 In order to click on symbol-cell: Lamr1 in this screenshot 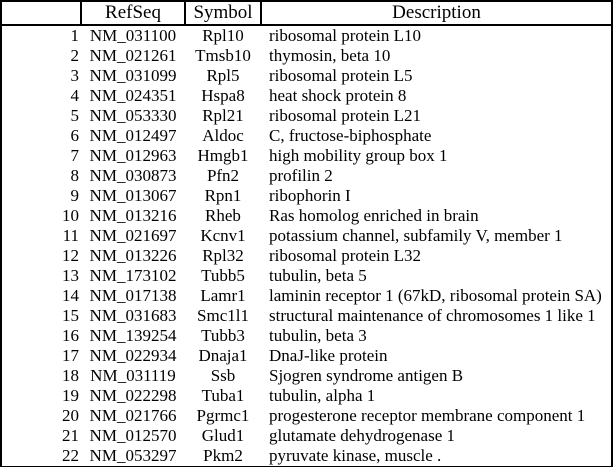, I will do `click(223, 295)`.